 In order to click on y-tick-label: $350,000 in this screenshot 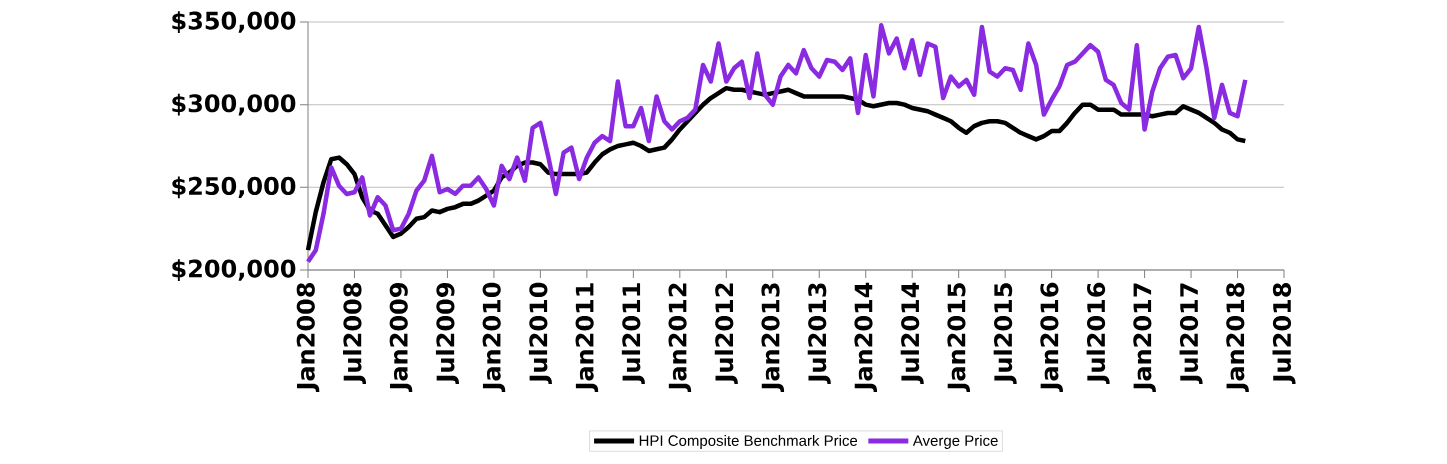, I will do `click(234, 22)`.